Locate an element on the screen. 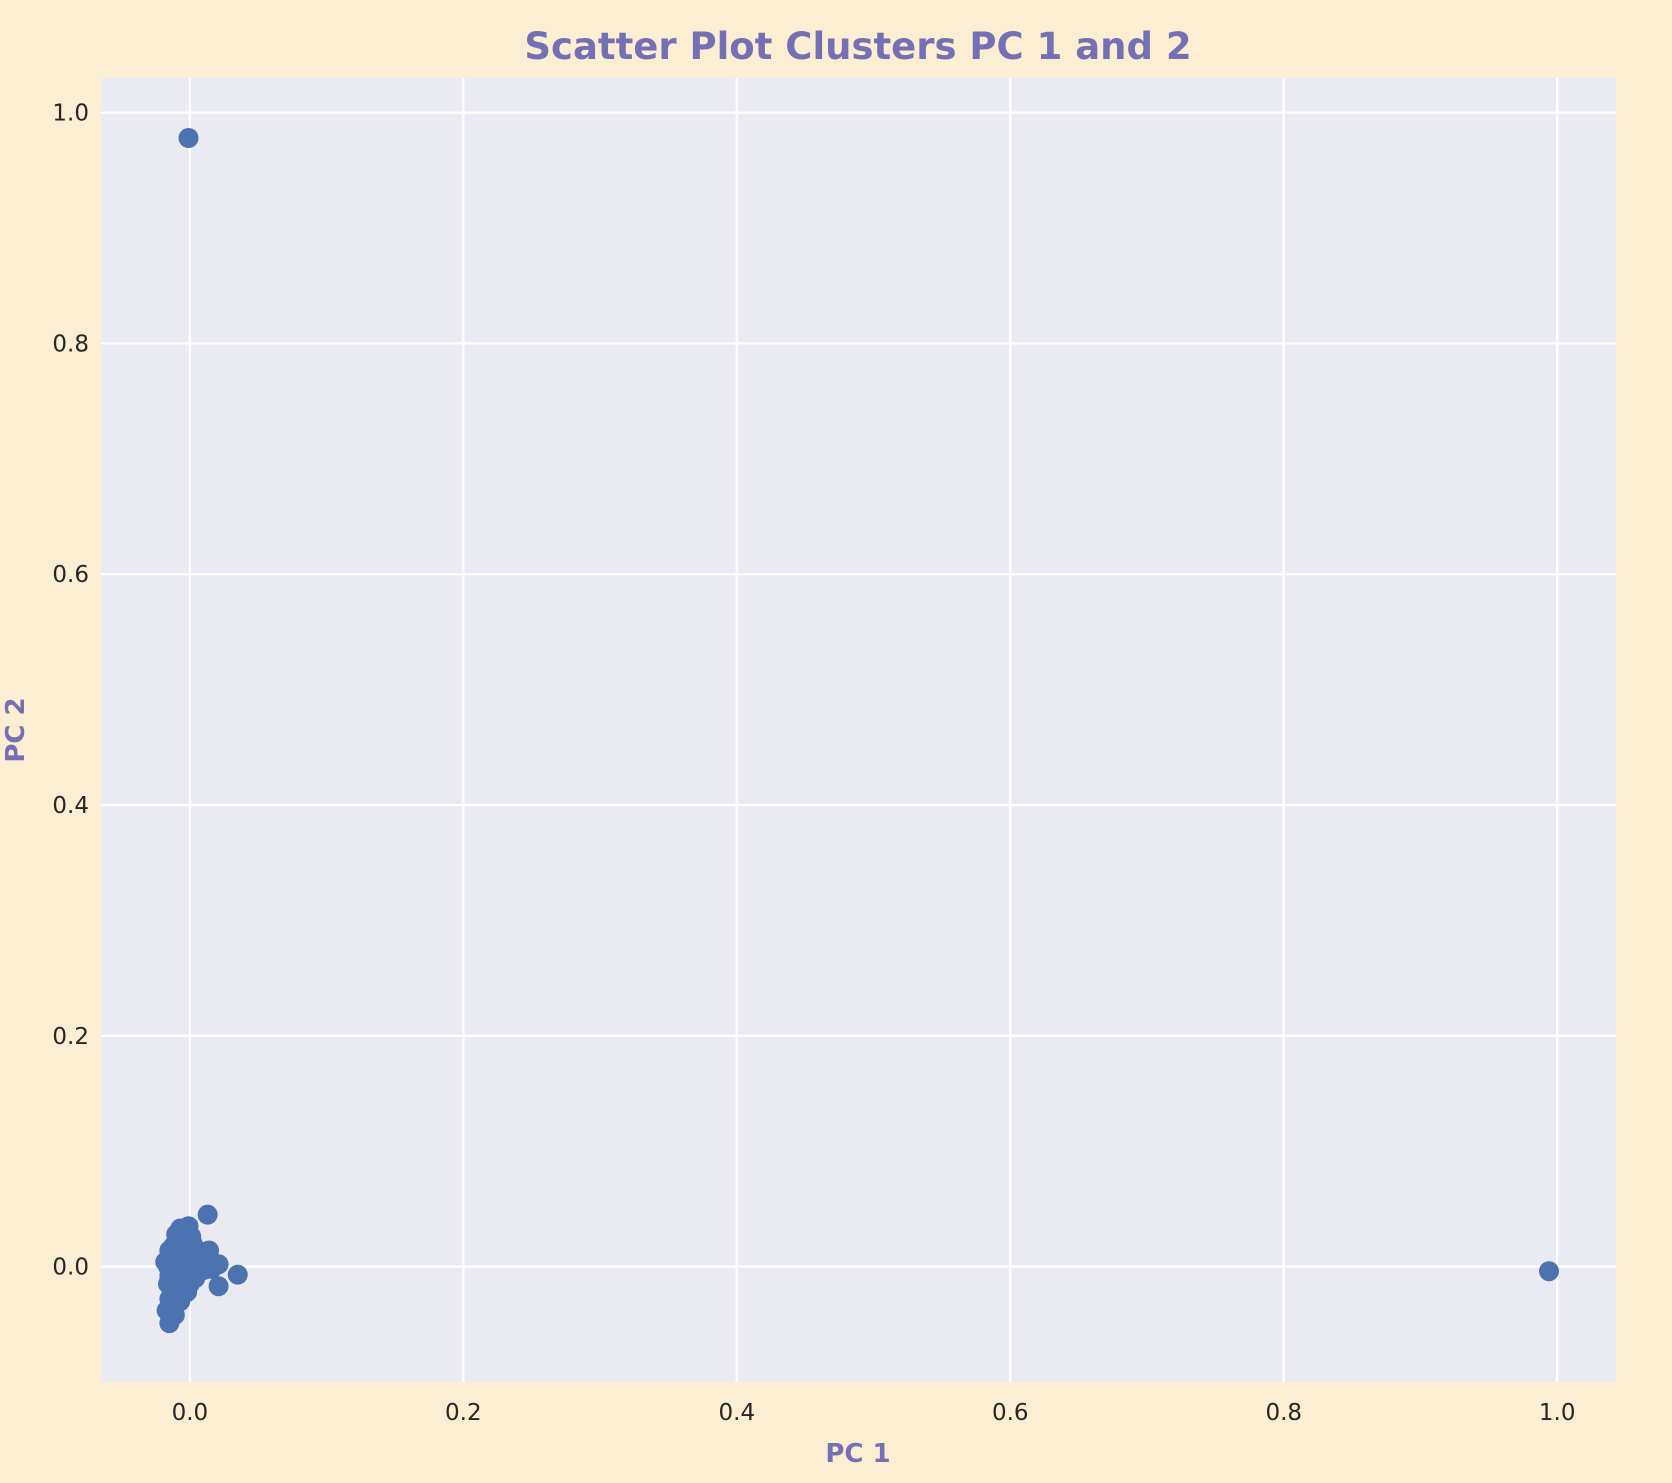 The height and width of the screenshot is (1483, 1672). y-tick-labels: 0.0 0.2 0.4 0.6 0.8 1.0 is located at coordinates (70, 691).